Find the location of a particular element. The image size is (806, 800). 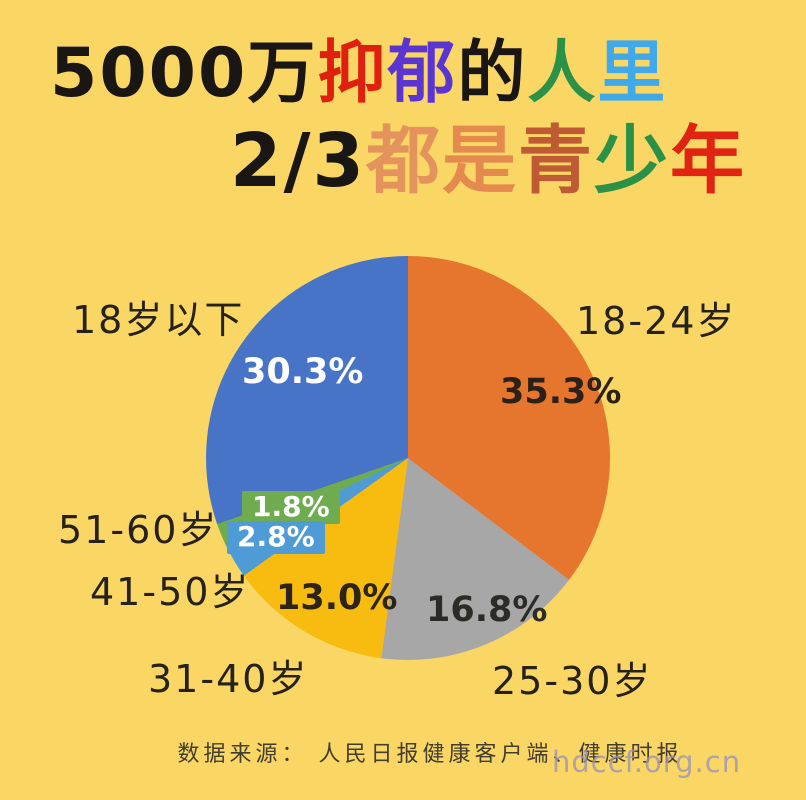

title-char: 的 is located at coordinates (492, 73).